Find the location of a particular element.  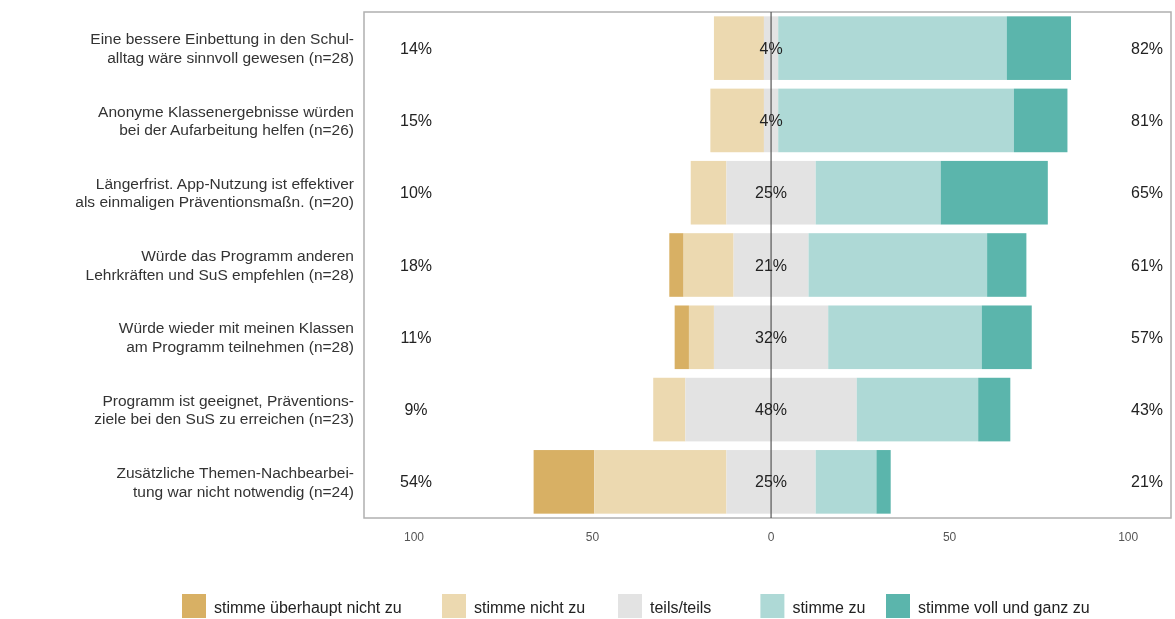

x-tick-label: 0 is located at coordinates (771, 537).